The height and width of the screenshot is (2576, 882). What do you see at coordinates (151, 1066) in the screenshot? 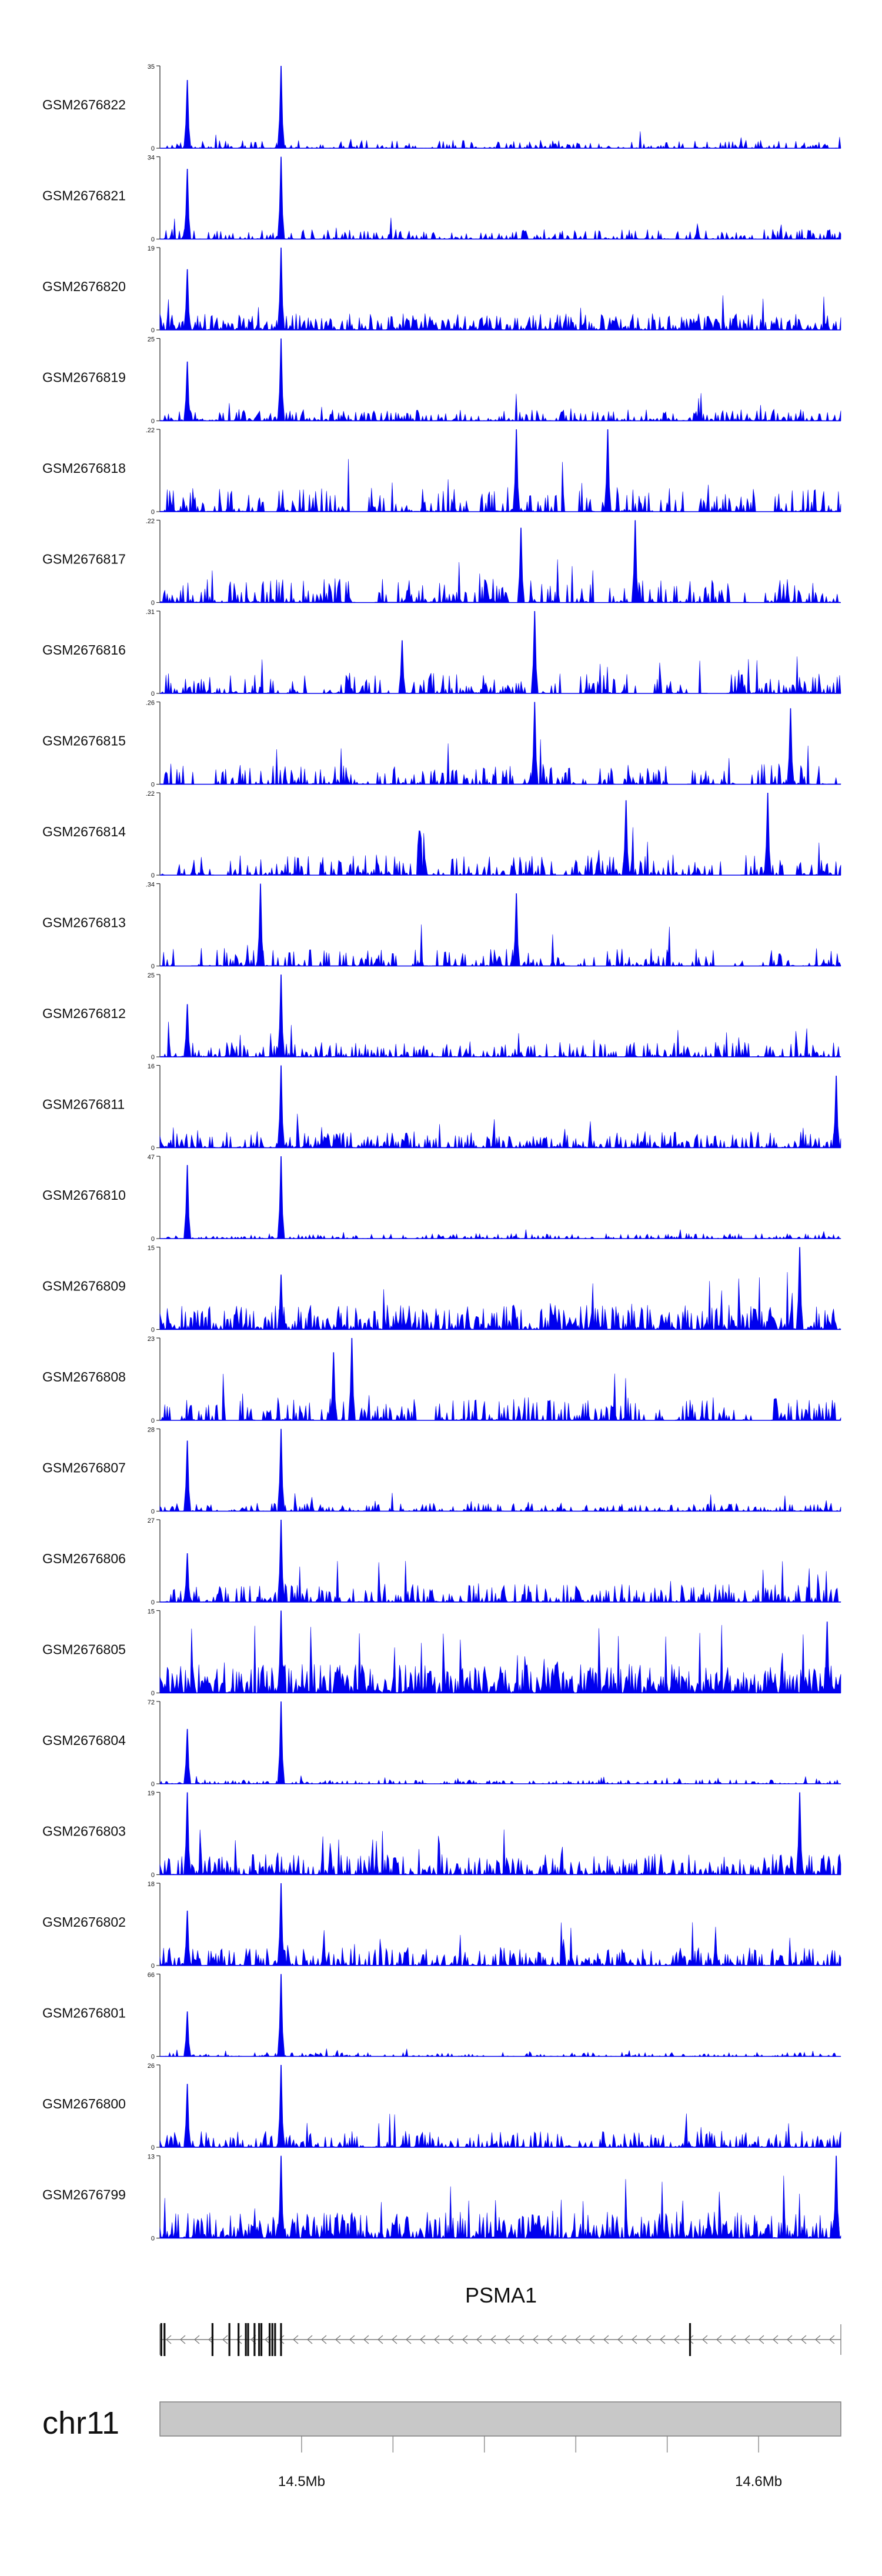
I see `y-tick-label-max: 16` at bounding box center [151, 1066].